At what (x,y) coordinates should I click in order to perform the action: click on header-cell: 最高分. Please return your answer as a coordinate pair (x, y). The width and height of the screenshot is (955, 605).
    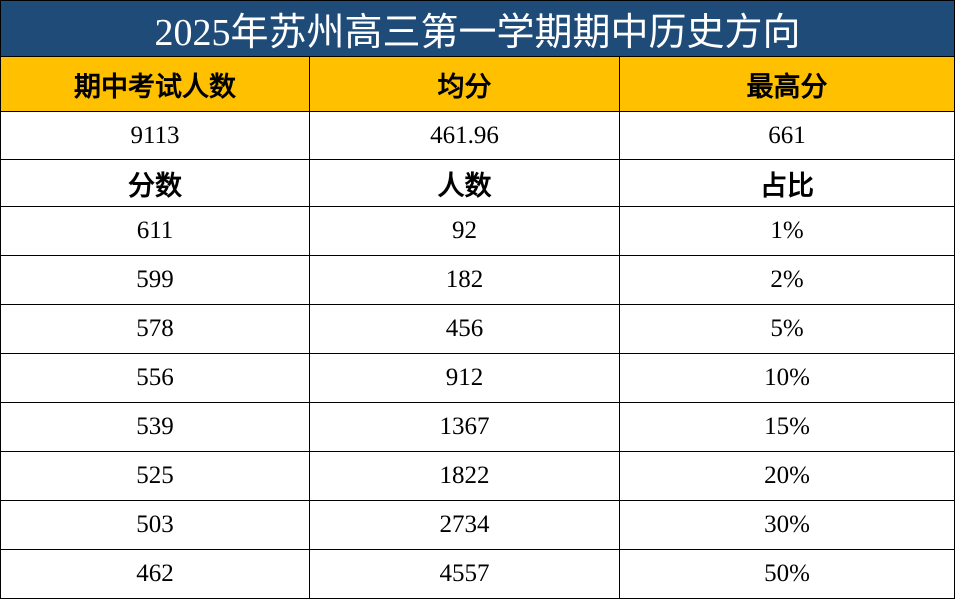
    Looking at the image, I should click on (787, 84).